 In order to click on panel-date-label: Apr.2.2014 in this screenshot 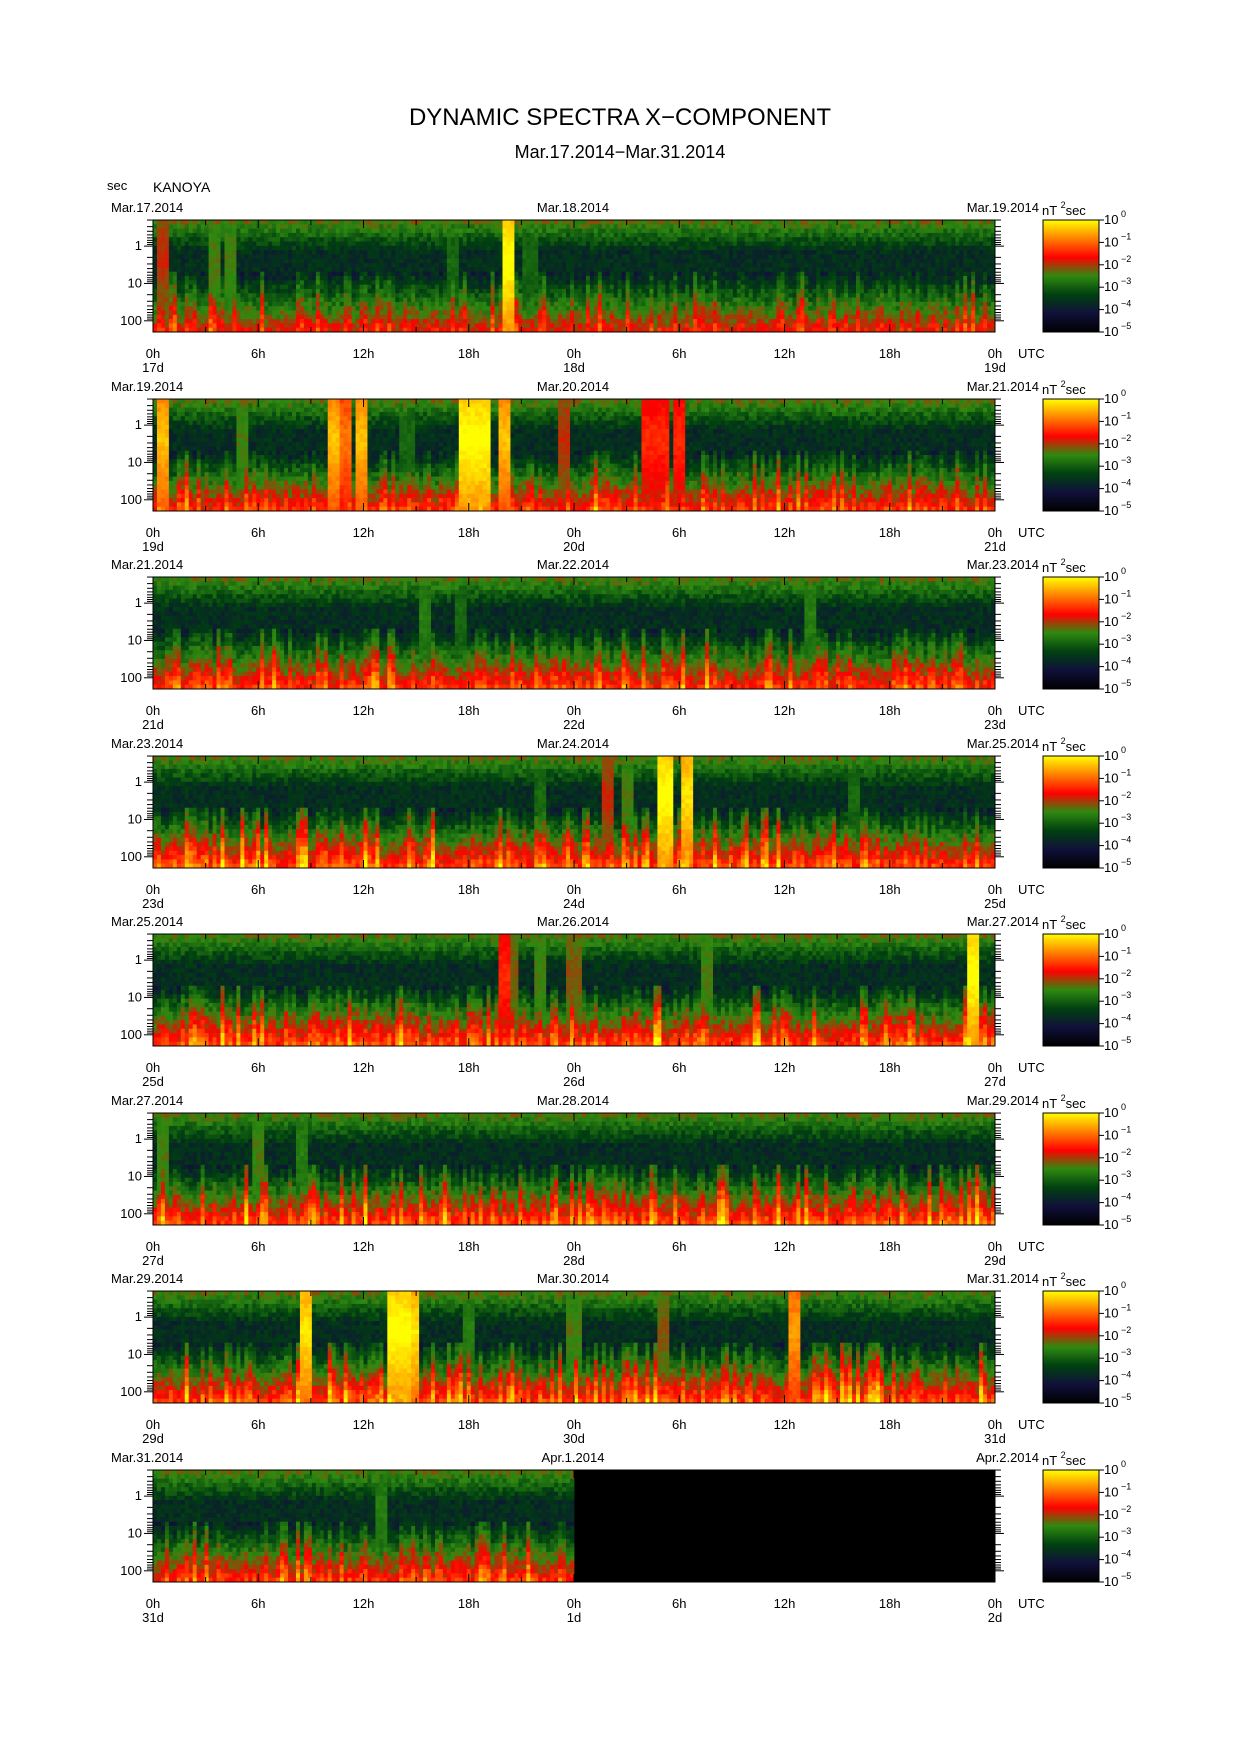, I will do `click(1007, 1457)`.